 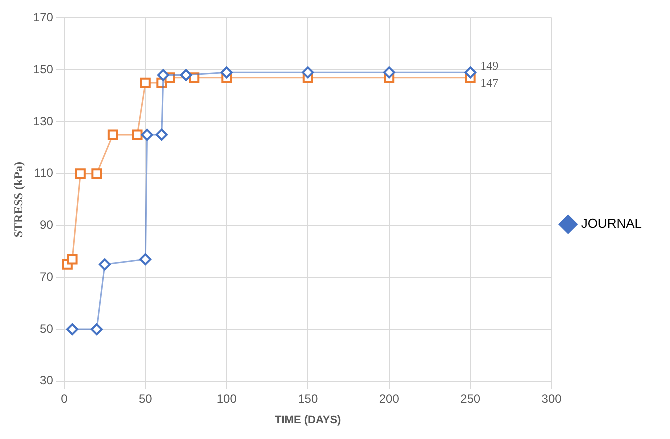 What do you see at coordinates (47, 277) in the screenshot?
I see `y-tick-label: 70` at bounding box center [47, 277].